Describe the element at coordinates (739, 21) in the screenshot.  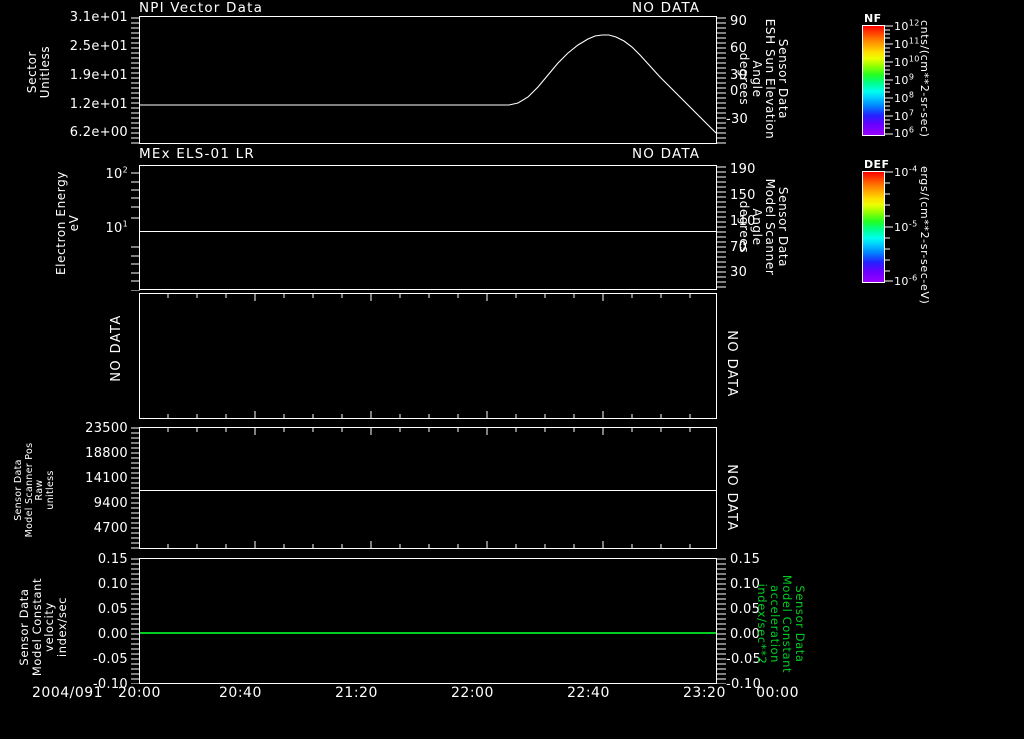
I see `panel-1-right-tick-0: 90` at that location.